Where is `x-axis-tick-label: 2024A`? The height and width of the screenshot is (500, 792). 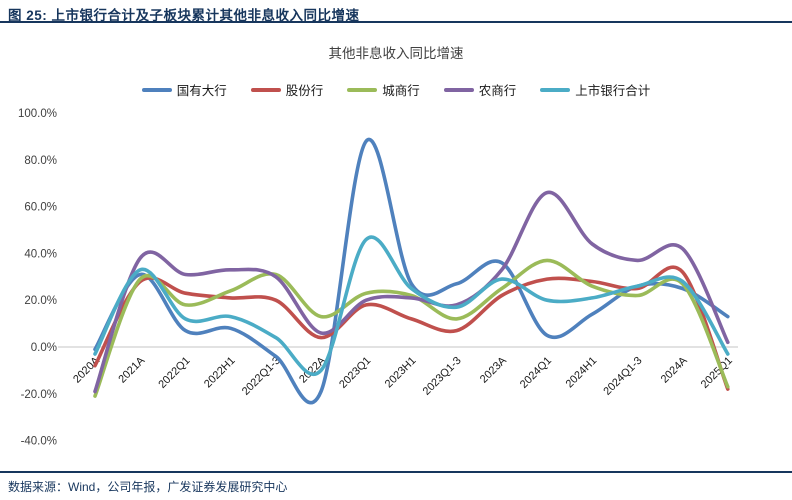 x-axis-tick-label: 2024A is located at coordinates (674, 369).